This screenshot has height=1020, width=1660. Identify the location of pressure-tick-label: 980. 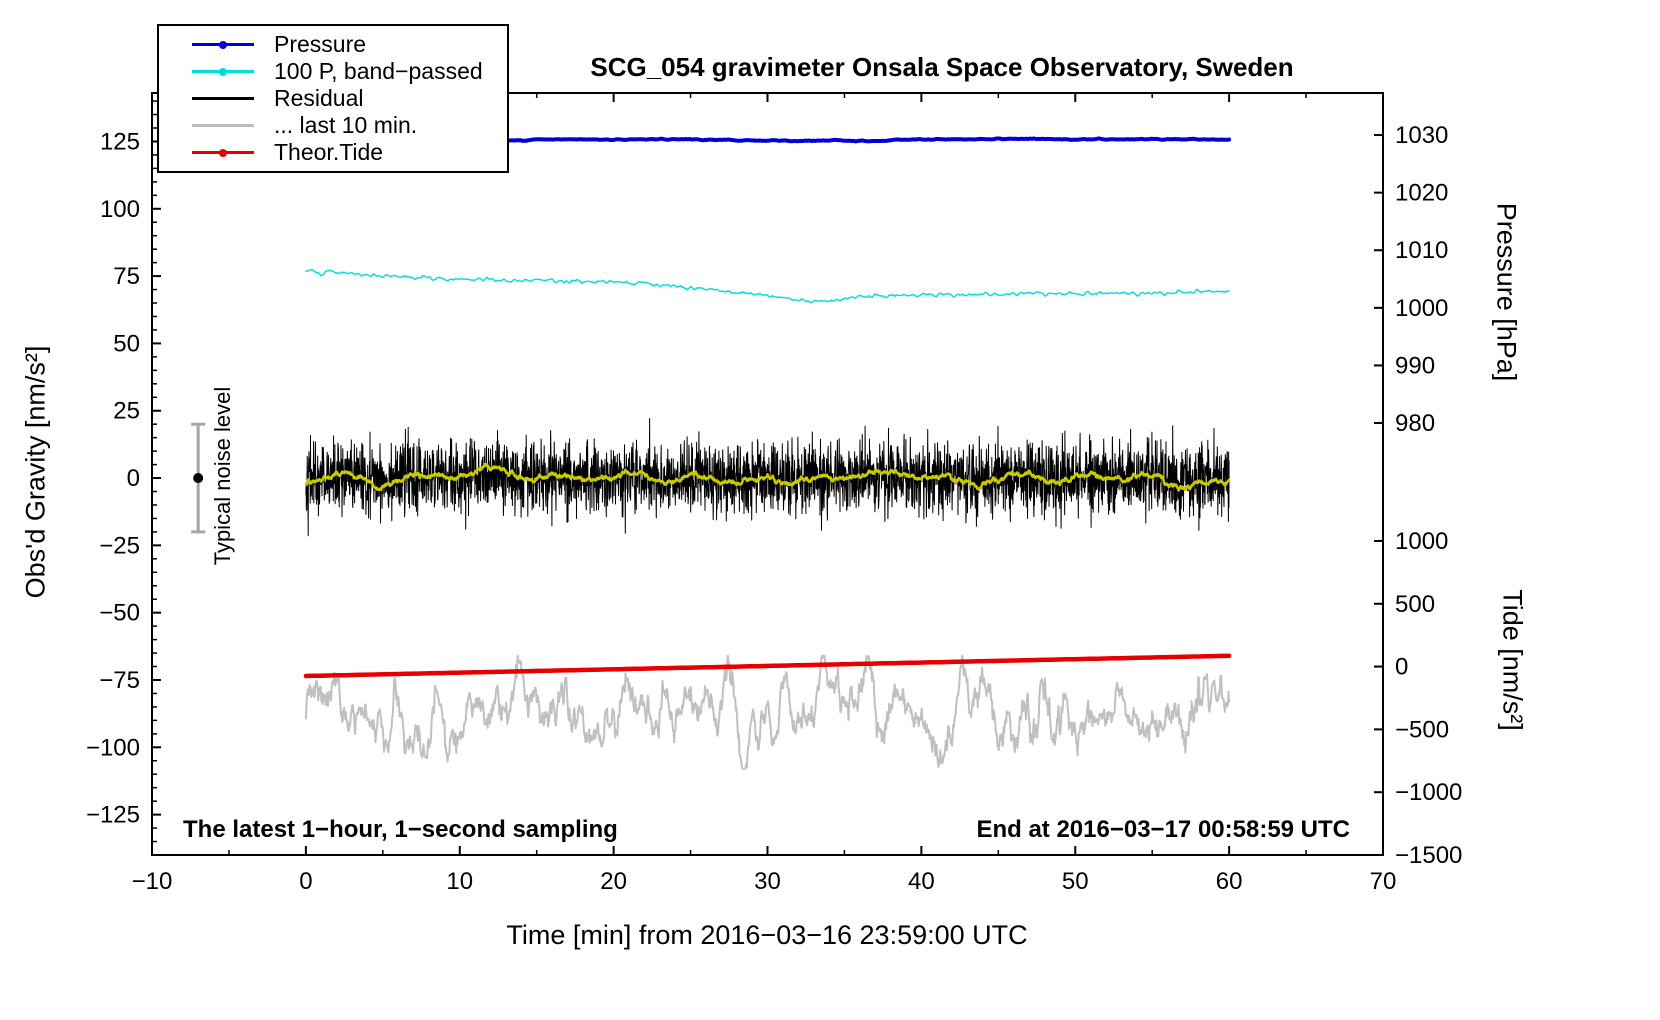
(1415, 423).